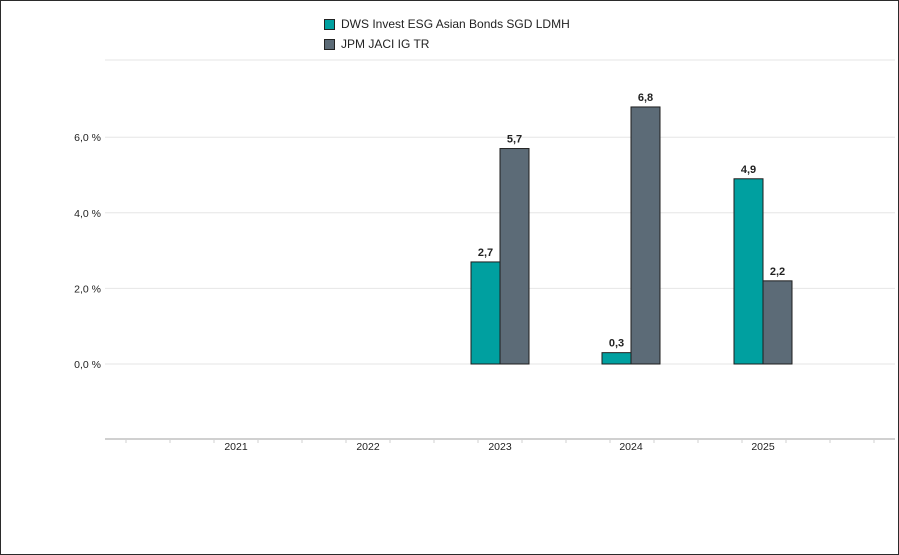 This screenshot has width=899, height=555. Describe the element at coordinates (645, 235) in the screenshot. I see `bar-jpm-2024` at that location.